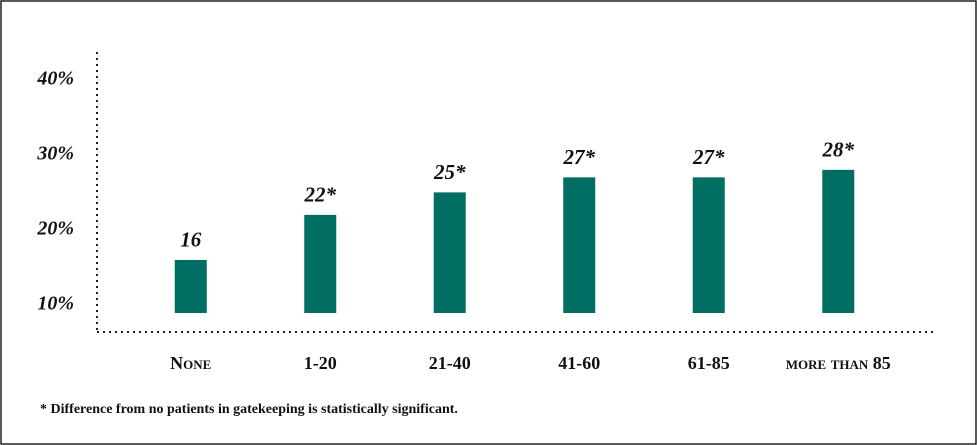  I want to click on value-label: 25*, so click(449, 172).